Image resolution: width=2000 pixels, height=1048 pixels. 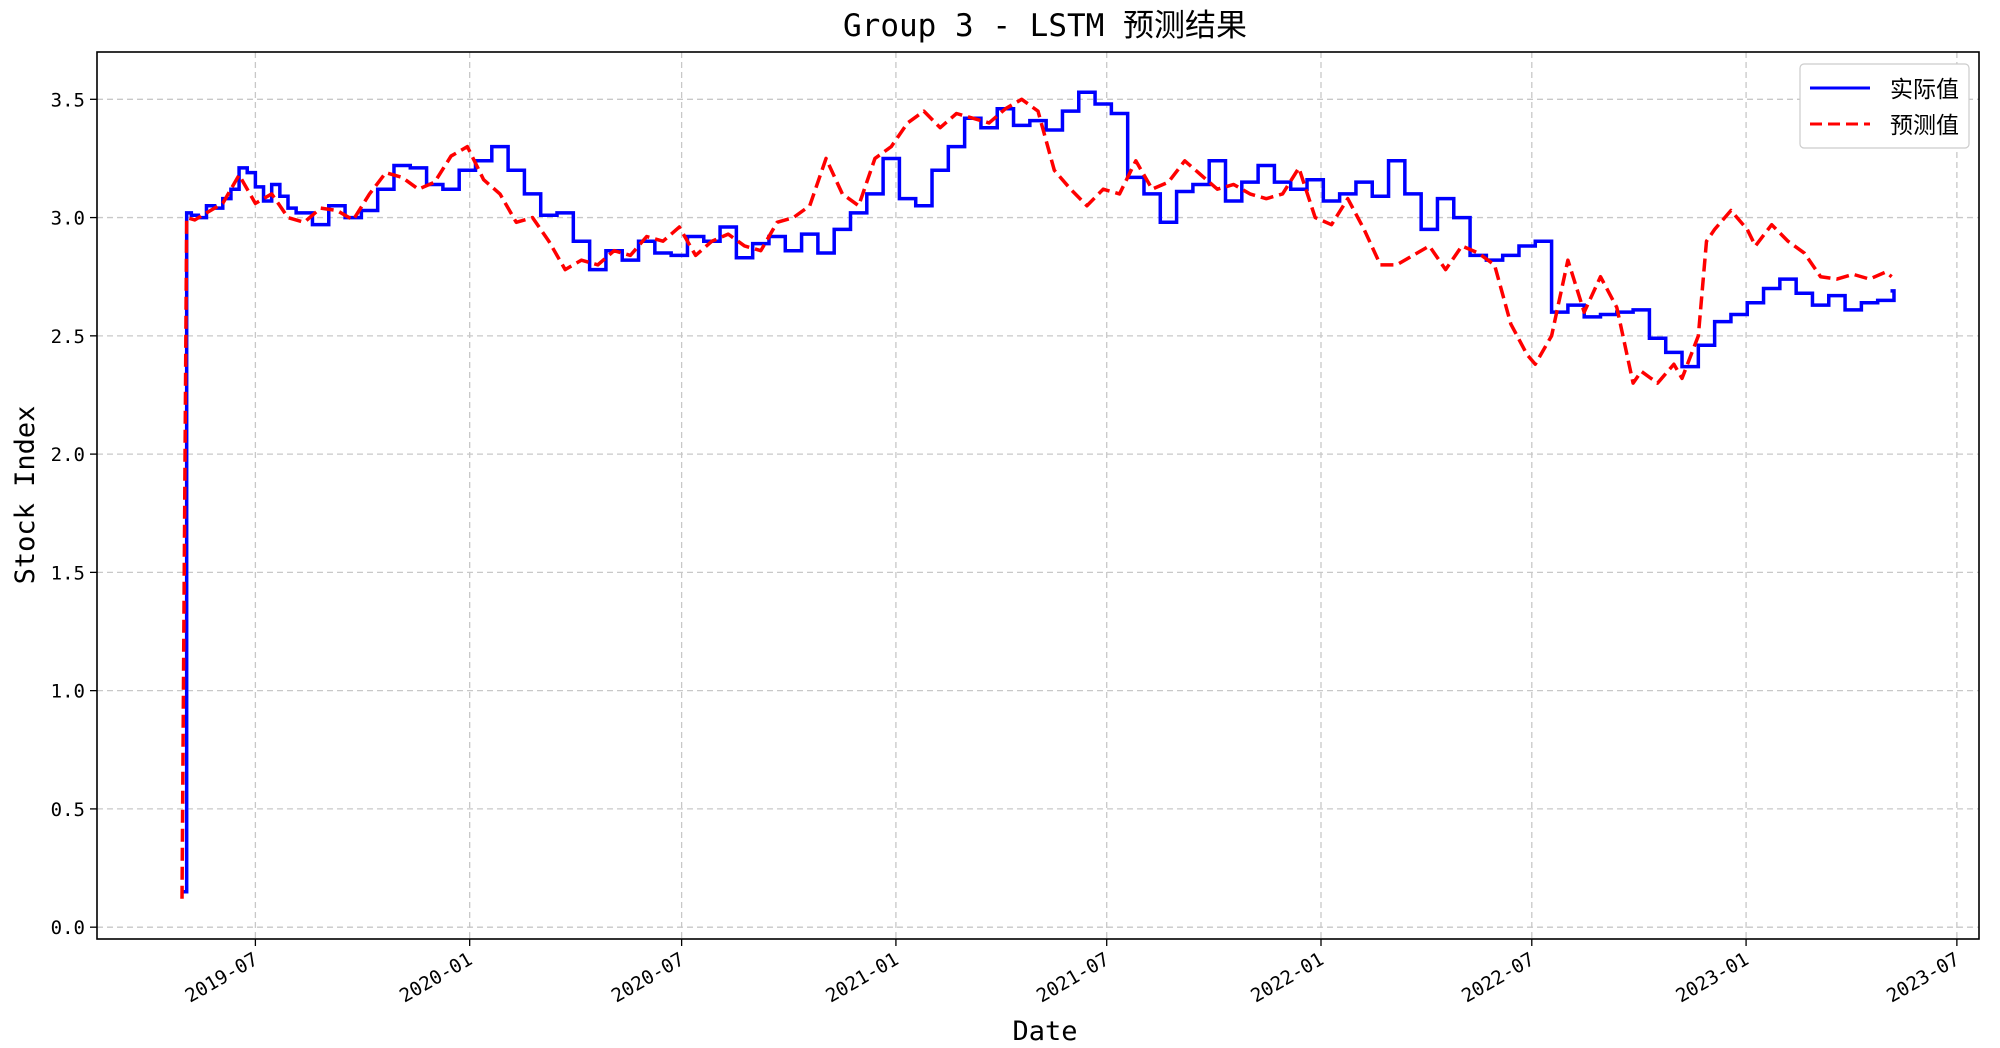 I want to click on x-tick-label: 2023-07, so click(x=1923, y=977).